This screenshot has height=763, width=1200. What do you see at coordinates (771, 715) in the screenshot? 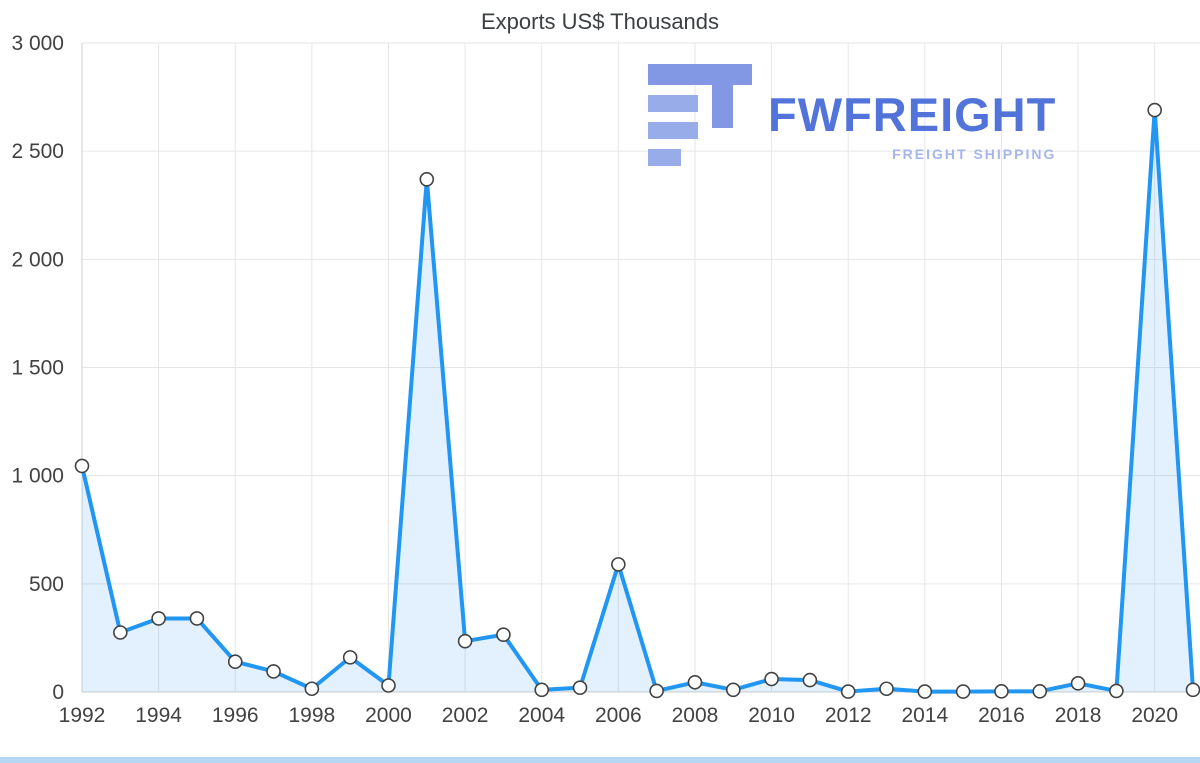
I see `x-tick-label: 2010` at bounding box center [771, 715].